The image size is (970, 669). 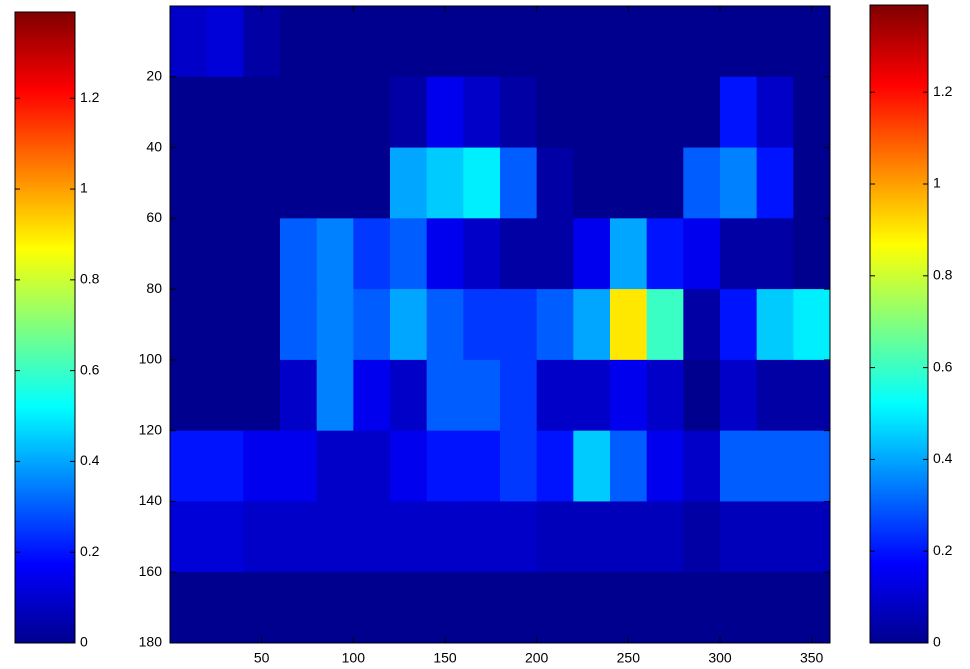 I want to click on x-tick-label: 150, so click(x=445, y=658).